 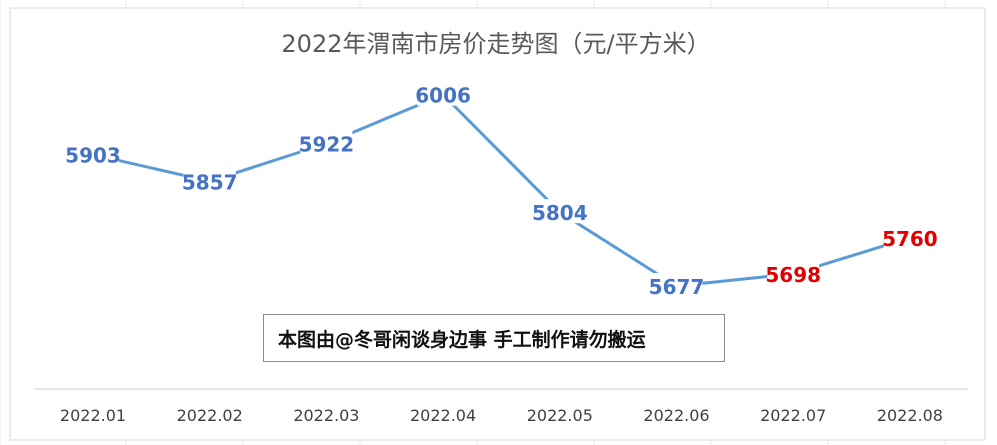 I want to click on data-label: 5760, so click(x=910, y=239).